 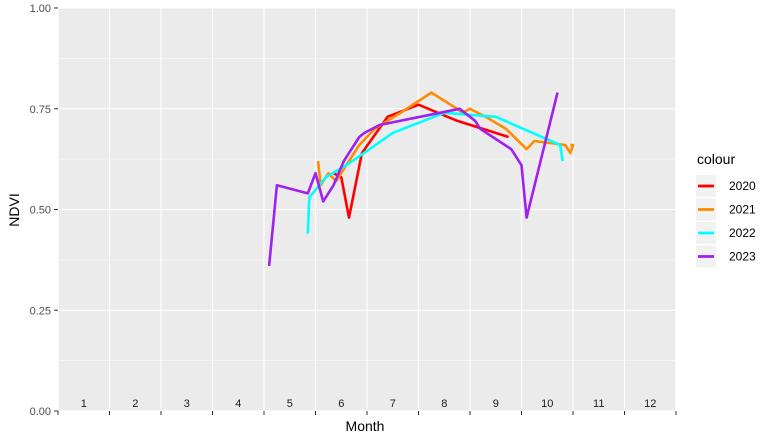 I want to click on legend-label-2022: 2022, so click(x=742, y=233).